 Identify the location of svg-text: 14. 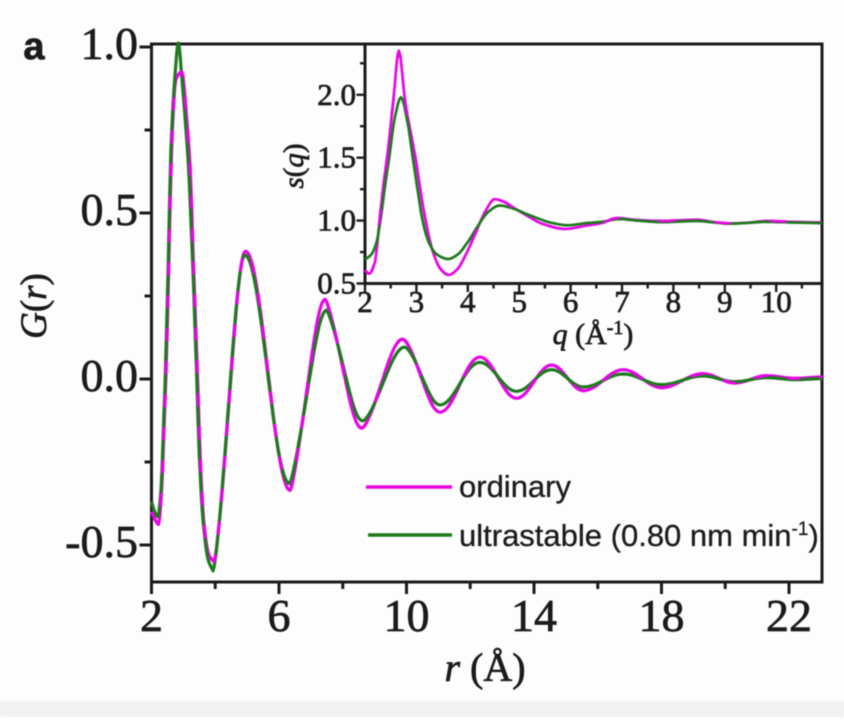
(534, 615).